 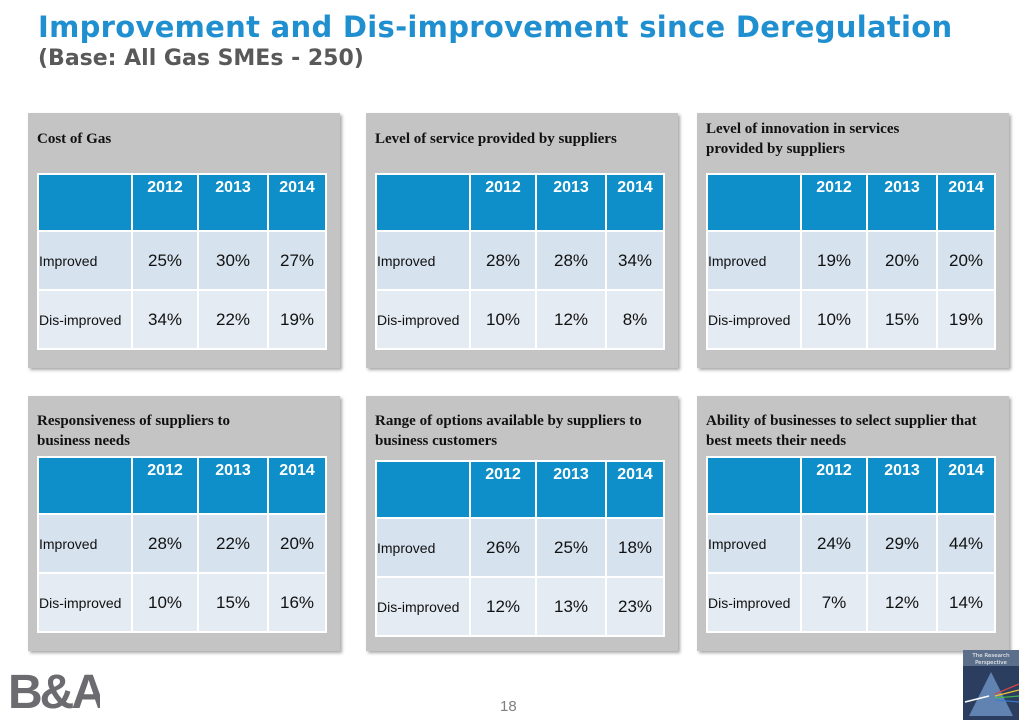 I want to click on table-row: Dis-improved 10% 15% 16%, so click(x=182, y=602).